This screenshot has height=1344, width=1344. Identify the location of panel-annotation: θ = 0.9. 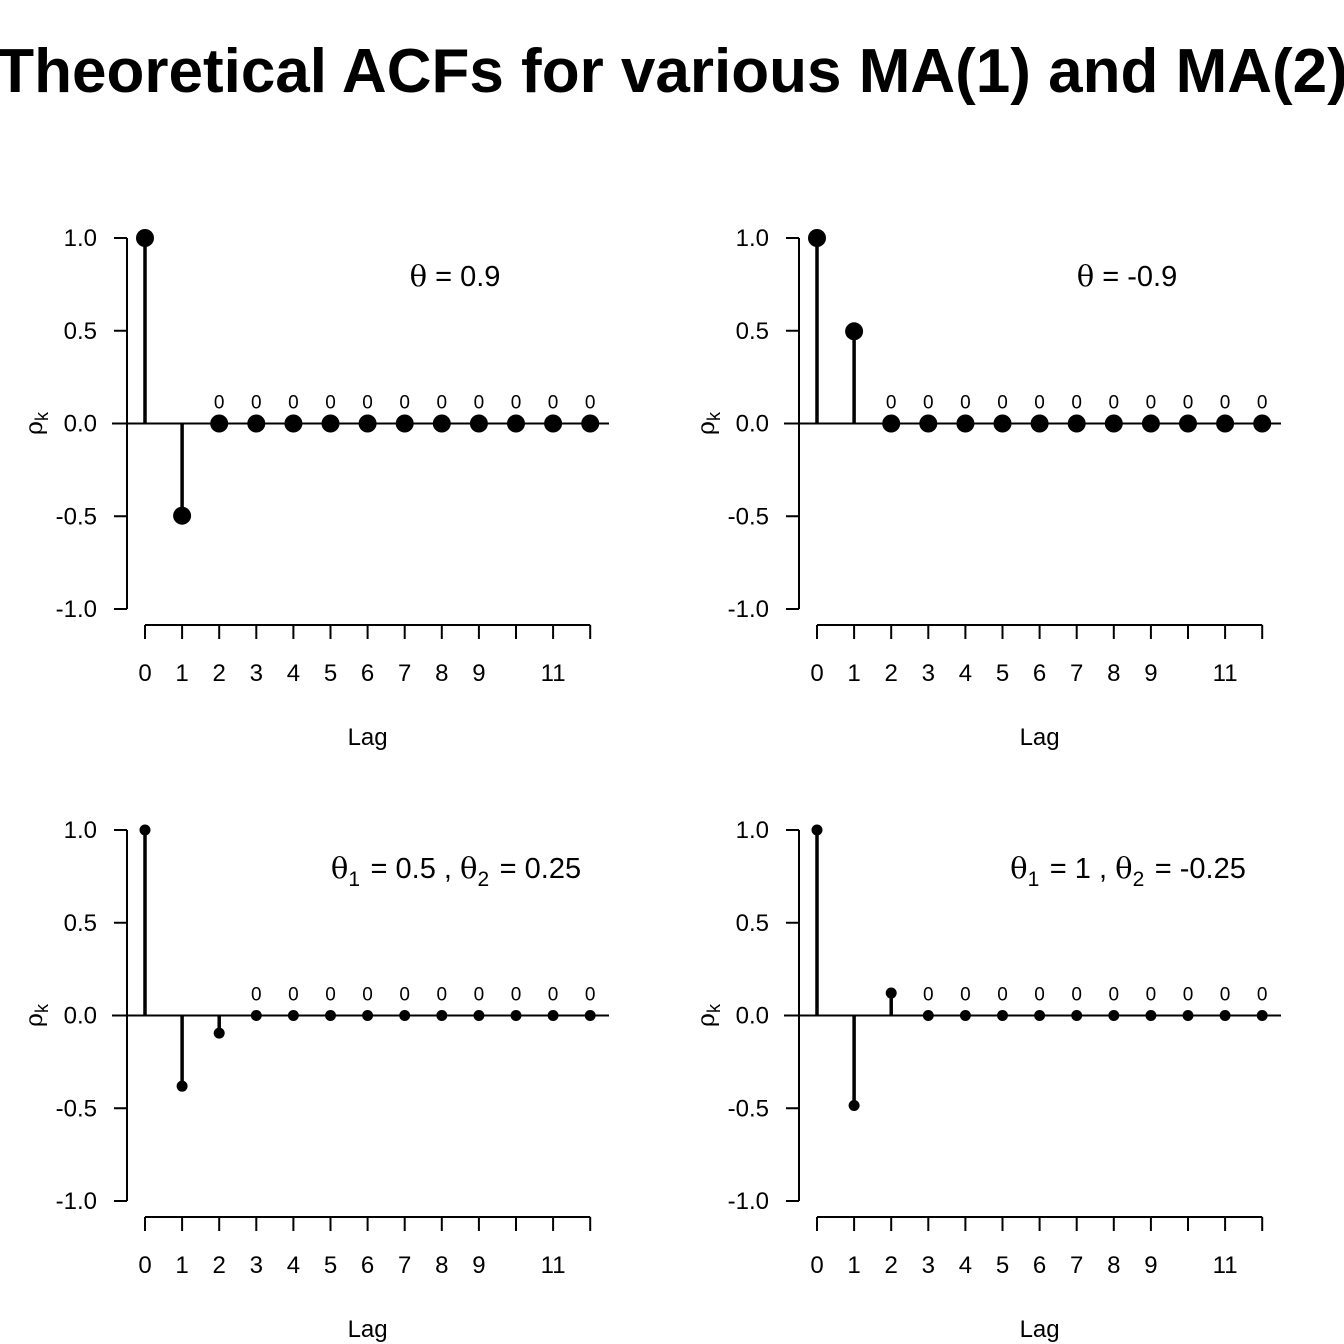
(455, 276).